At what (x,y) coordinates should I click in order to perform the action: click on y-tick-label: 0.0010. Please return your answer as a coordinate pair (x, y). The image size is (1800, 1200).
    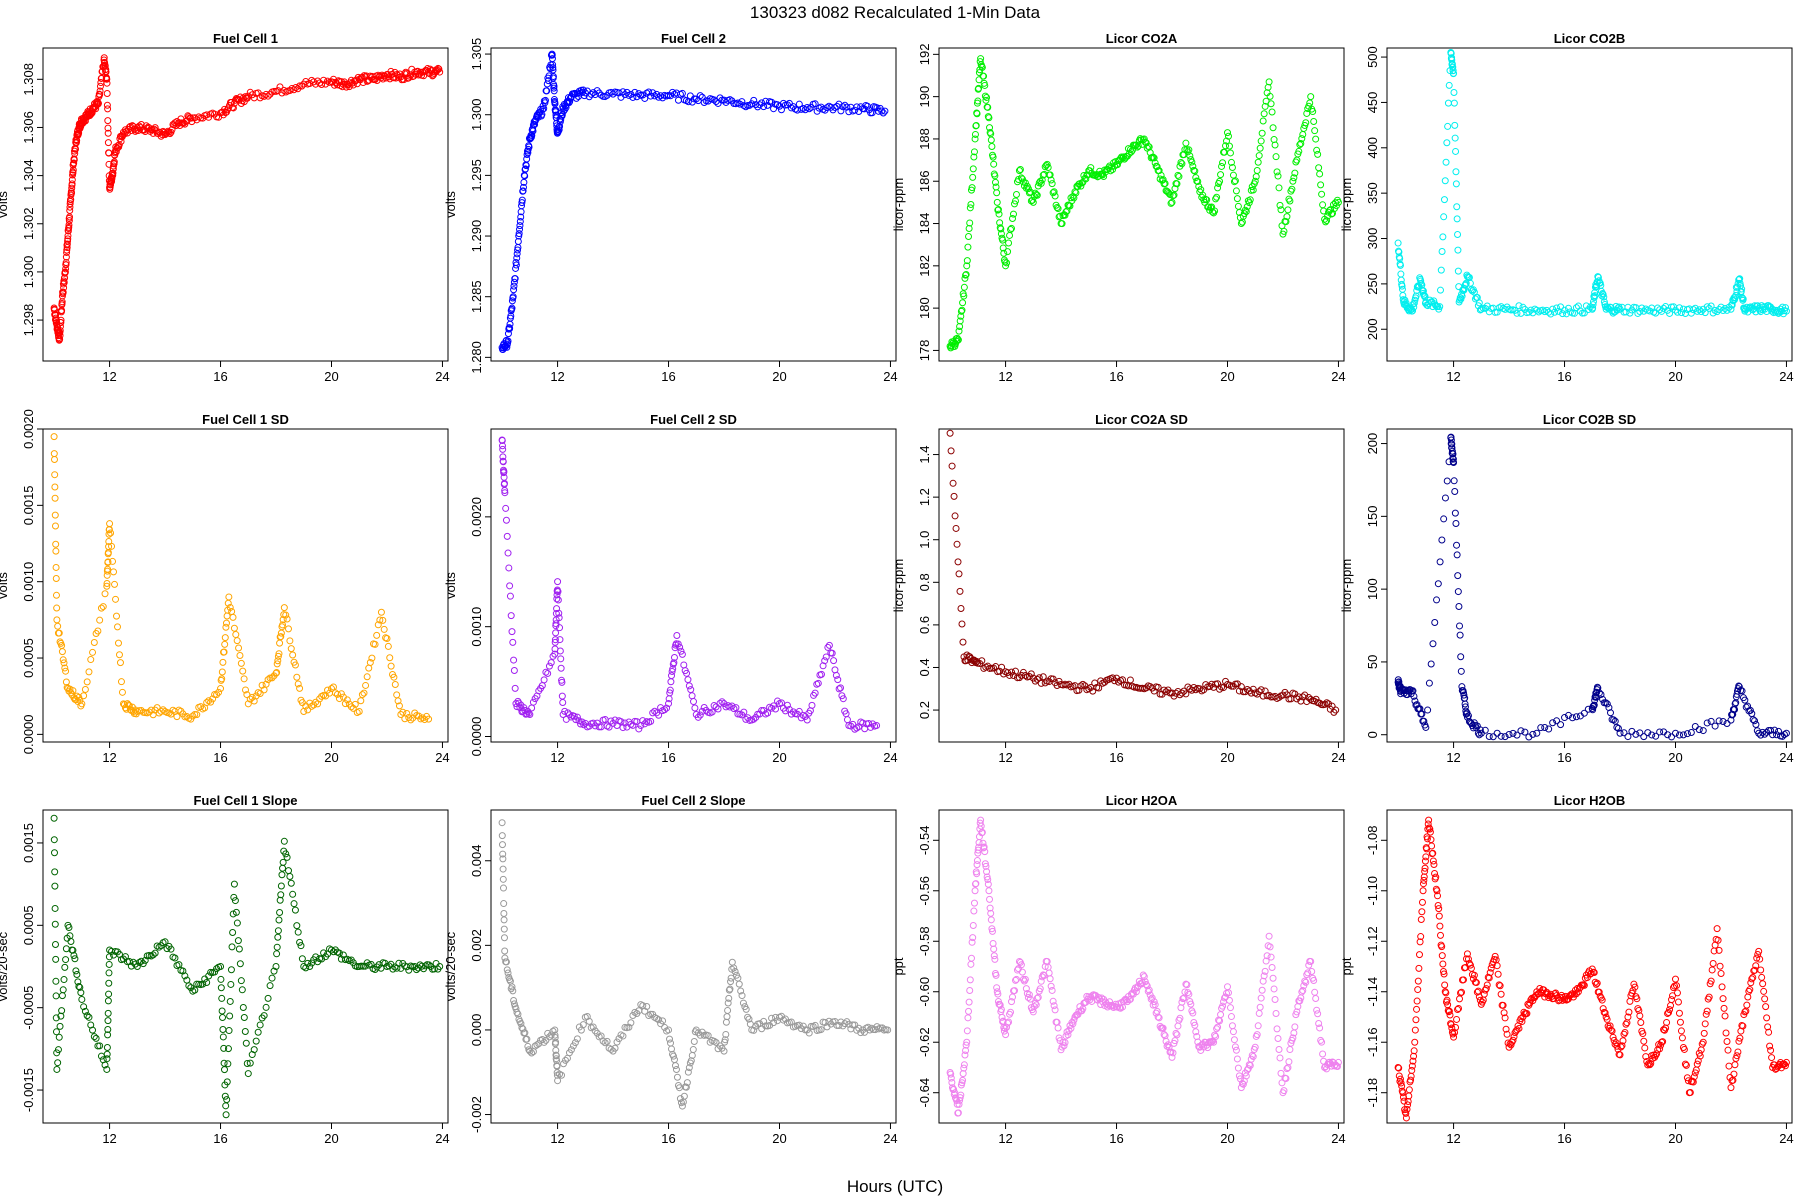
    Looking at the image, I should click on (28, 582).